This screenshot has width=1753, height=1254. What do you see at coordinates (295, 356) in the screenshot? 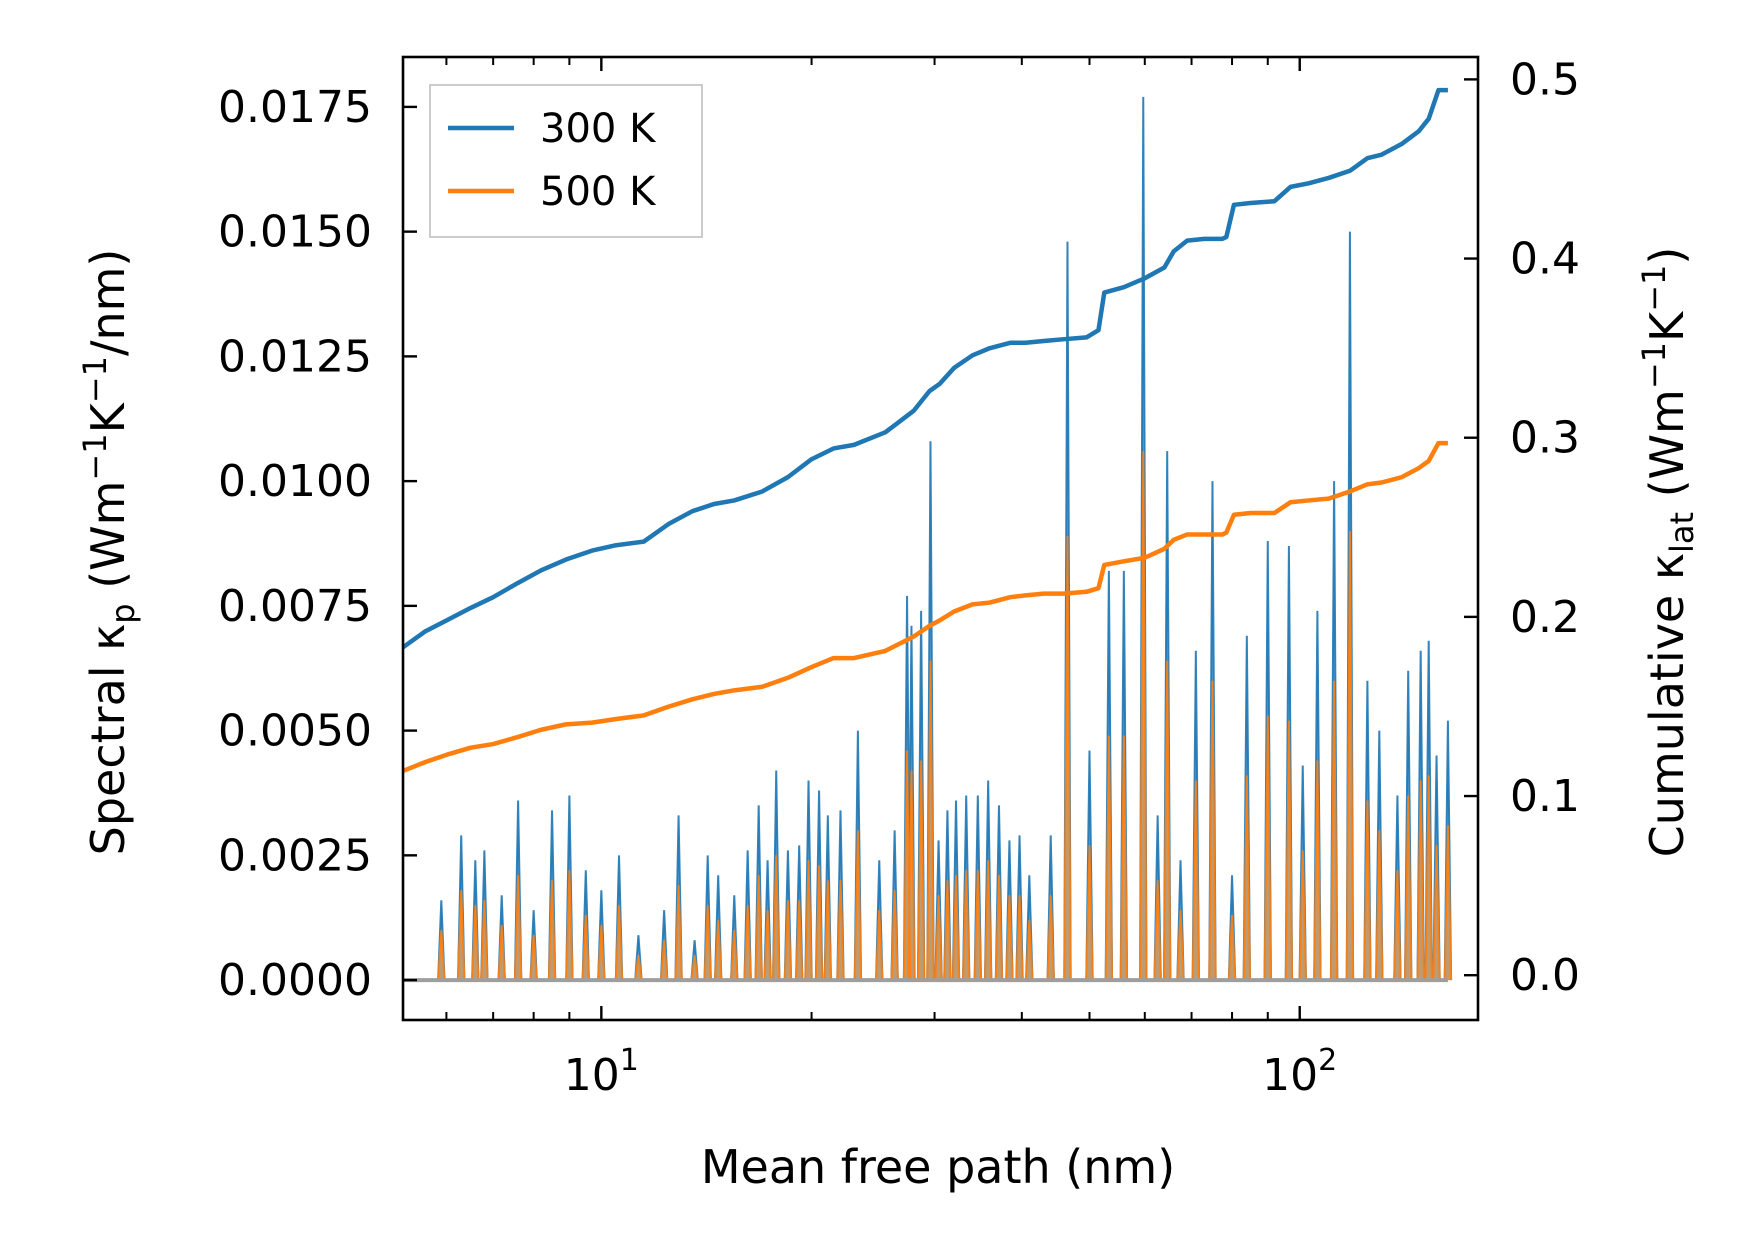
I see `y-left-tick-label: 0.0125` at bounding box center [295, 356].